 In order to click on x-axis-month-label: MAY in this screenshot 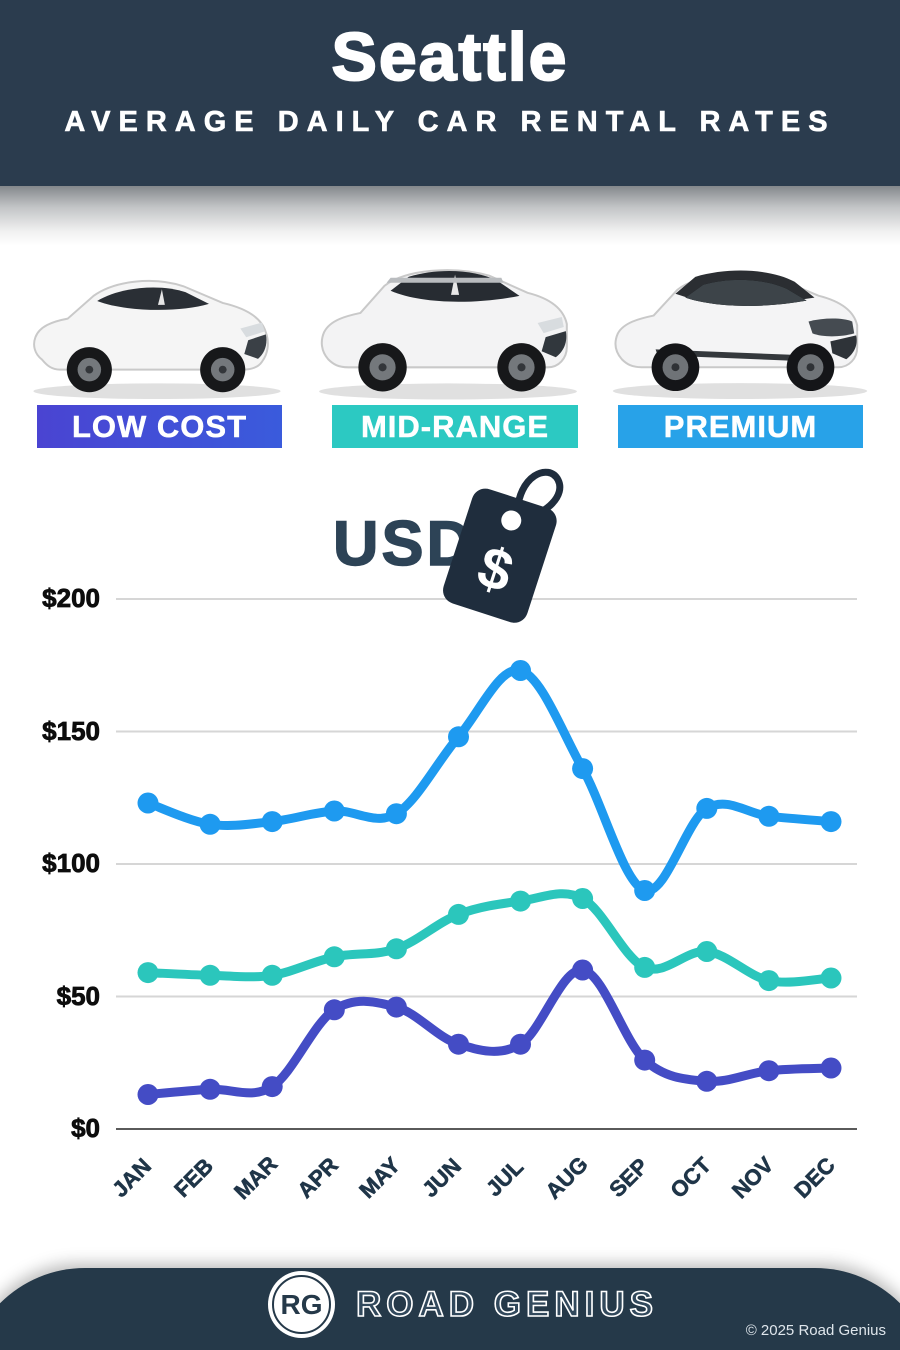, I will do `click(380, 1178)`.